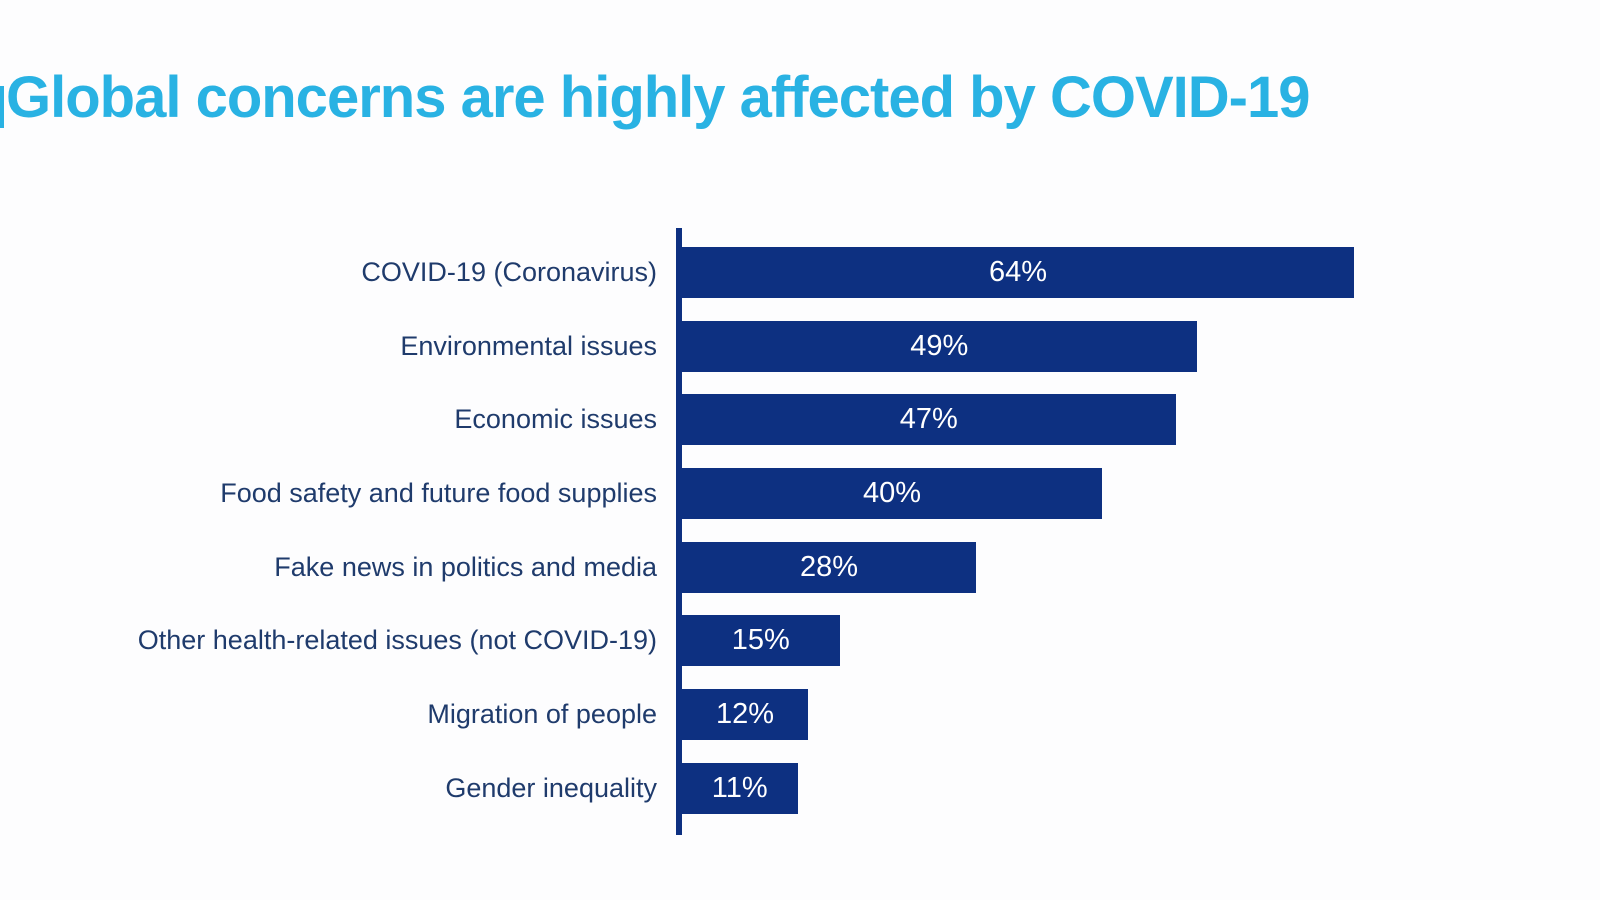  I want to click on bar-row: Fake news in politics and media 28%, so click(800, 578).